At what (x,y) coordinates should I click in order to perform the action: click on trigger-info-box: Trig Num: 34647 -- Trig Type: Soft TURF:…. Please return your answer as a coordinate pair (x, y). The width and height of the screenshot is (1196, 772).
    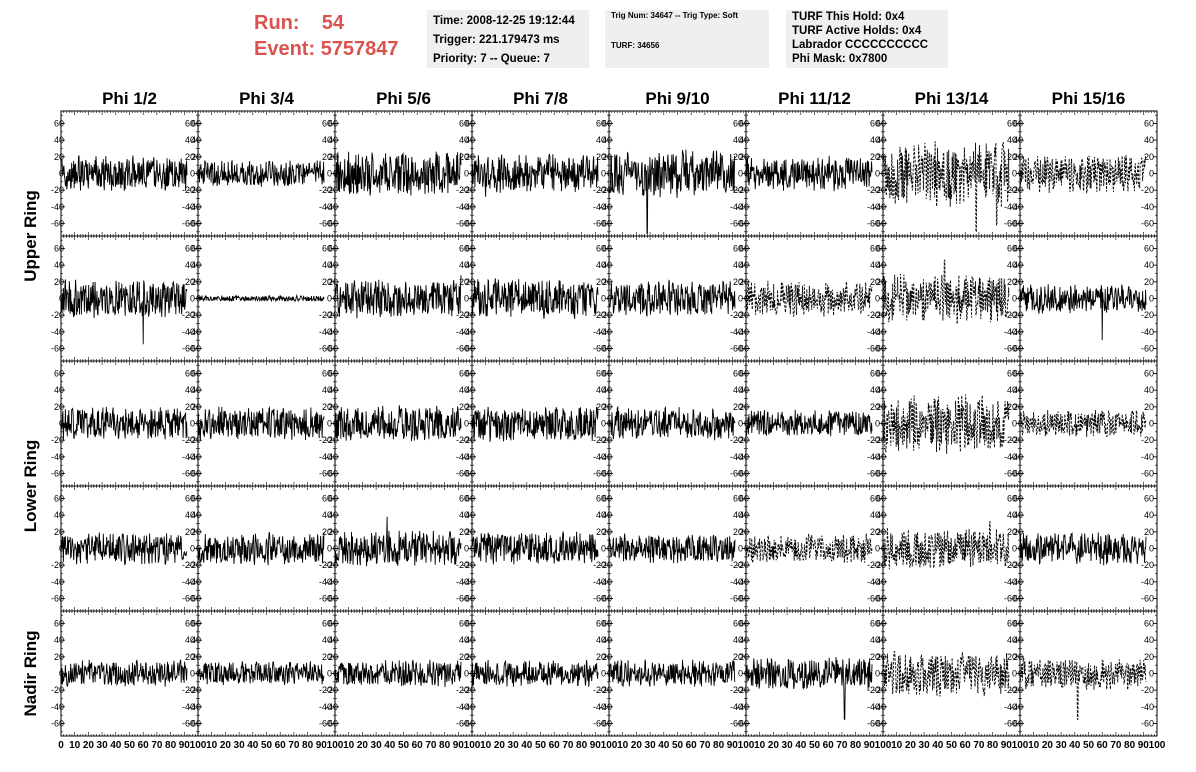
    Looking at the image, I should click on (687, 39).